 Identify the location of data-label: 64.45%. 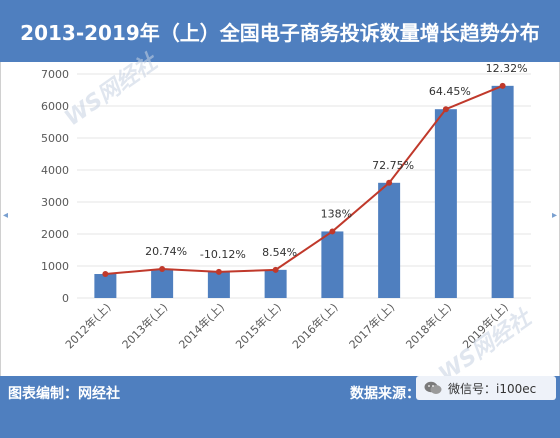
(450, 91).